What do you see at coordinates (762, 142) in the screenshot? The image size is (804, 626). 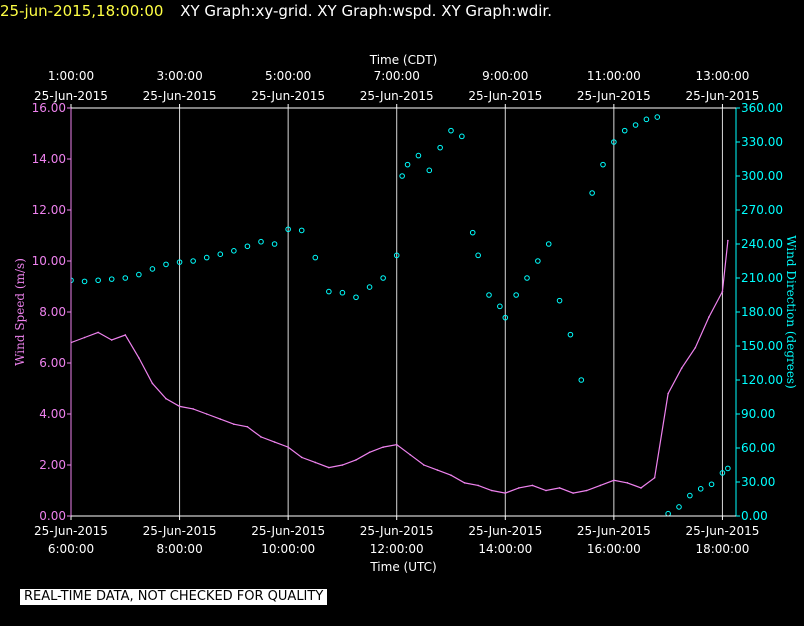 I see `y-right-tick-label: 330.00` at bounding box center [762, 142].